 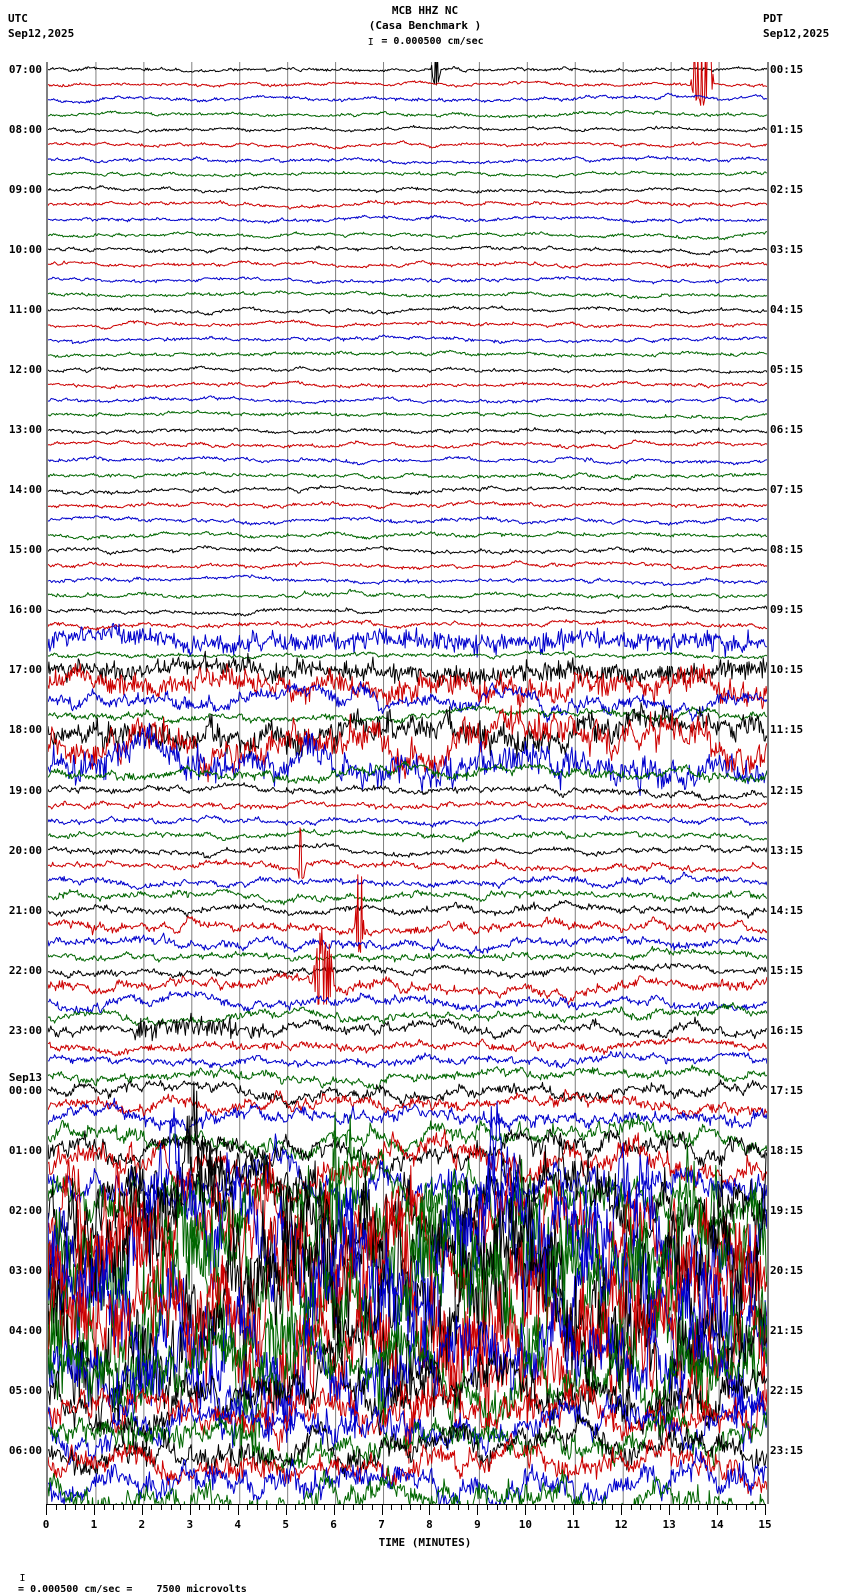 What do you see at coordinates (25, 69) in the screenshot?
I see `hour-label-left: 07:00` at bounding box center [25, 69].